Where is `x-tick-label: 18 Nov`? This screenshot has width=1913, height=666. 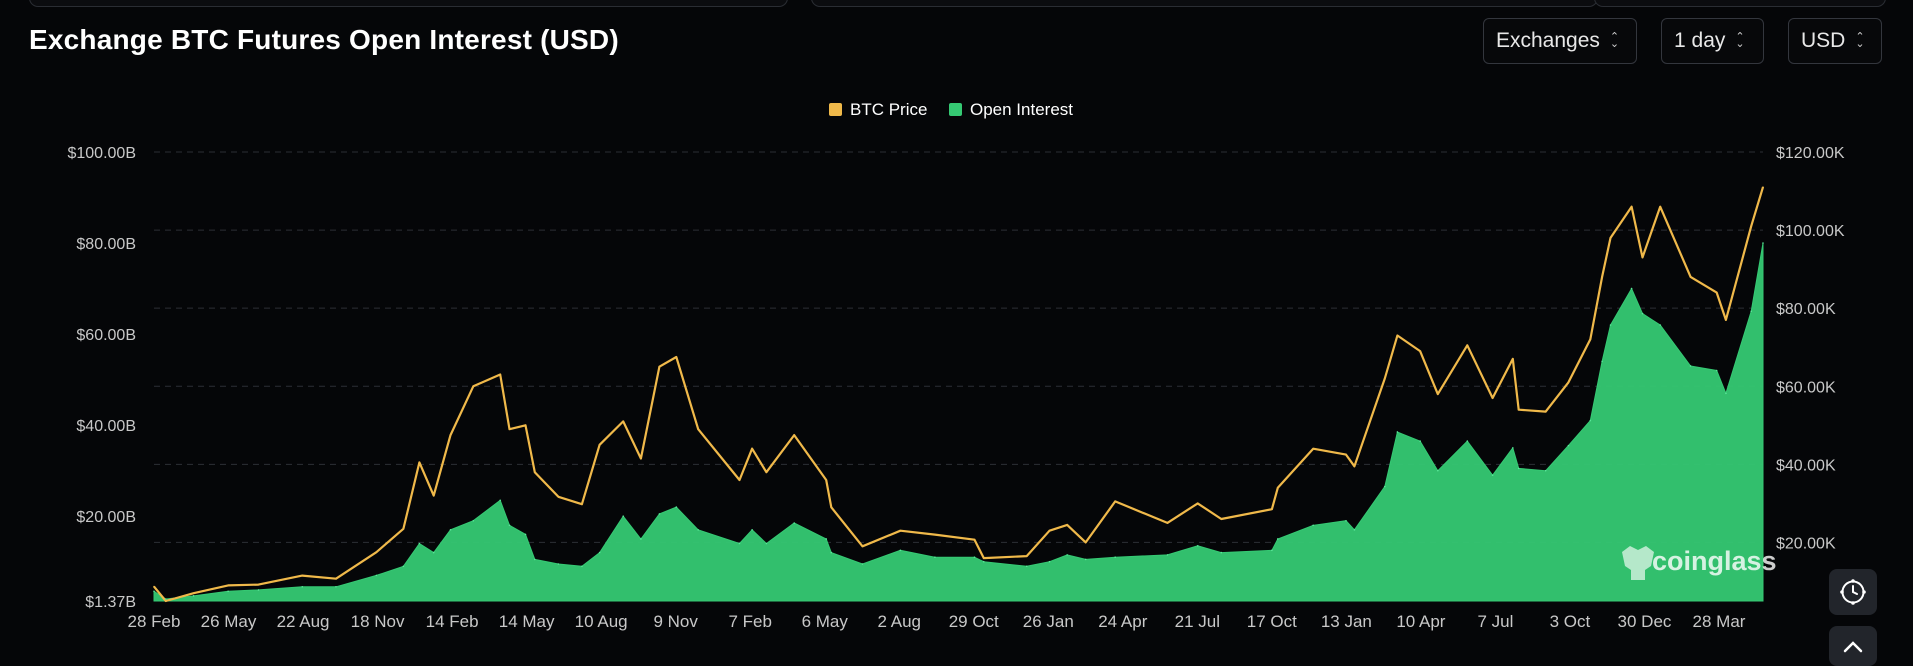 x-tick-label: 18 Nov is located at coordinates (378, 621).